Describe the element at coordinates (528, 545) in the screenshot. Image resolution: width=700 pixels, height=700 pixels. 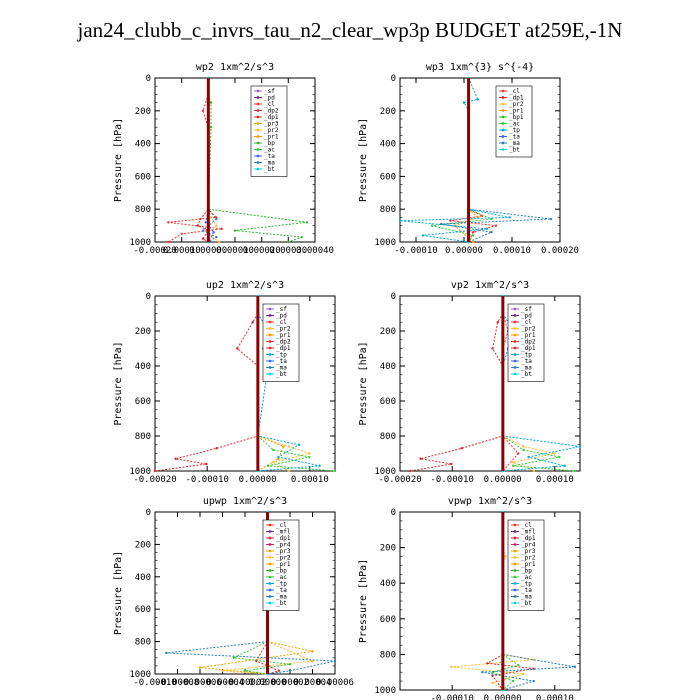
I see `legend-label: _pr4` at that location.